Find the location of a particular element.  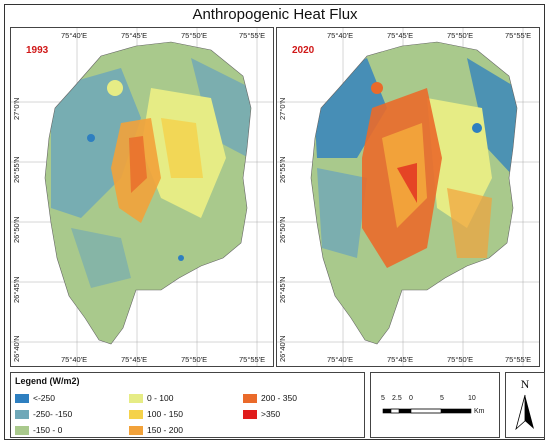

legend-item: 200 - 350 is located at coordinates (270, 398).